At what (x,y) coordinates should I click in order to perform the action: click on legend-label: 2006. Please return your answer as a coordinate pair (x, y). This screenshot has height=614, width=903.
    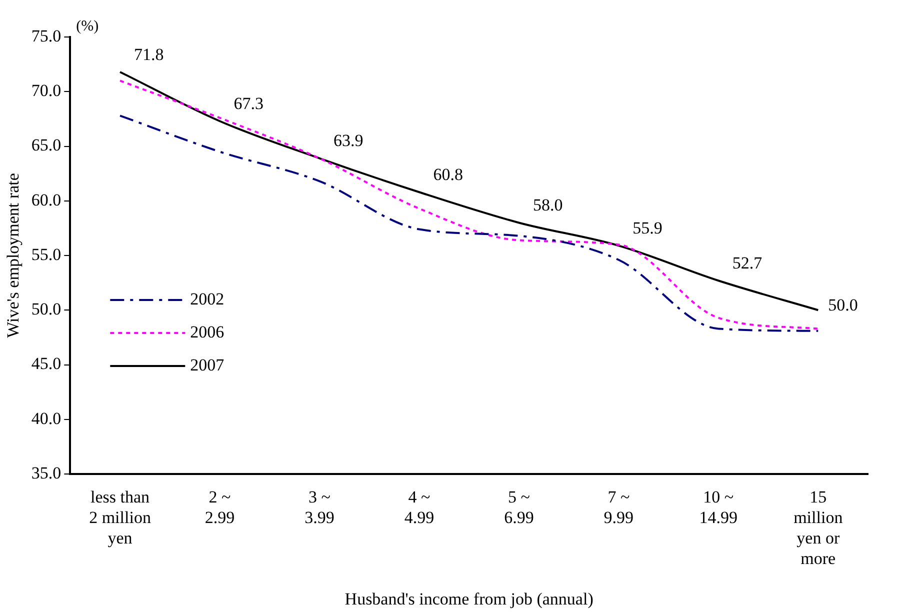
    Looking at the image, I should click on (207, 332).